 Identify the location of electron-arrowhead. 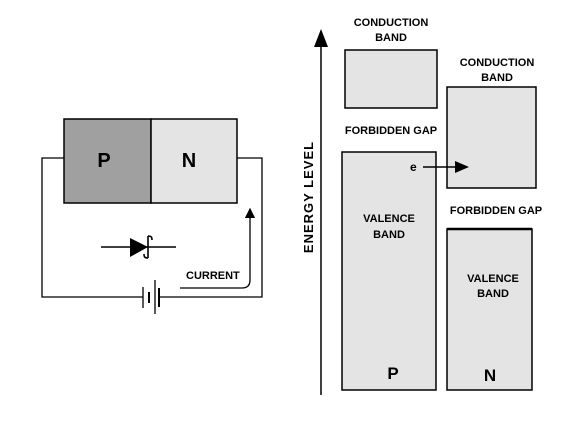
(462, 167).